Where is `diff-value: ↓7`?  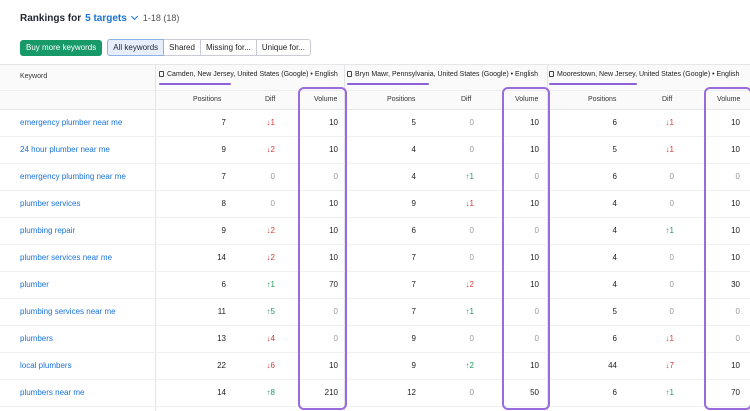
diff-value: ↓7 is located at coordinates (669, 365).